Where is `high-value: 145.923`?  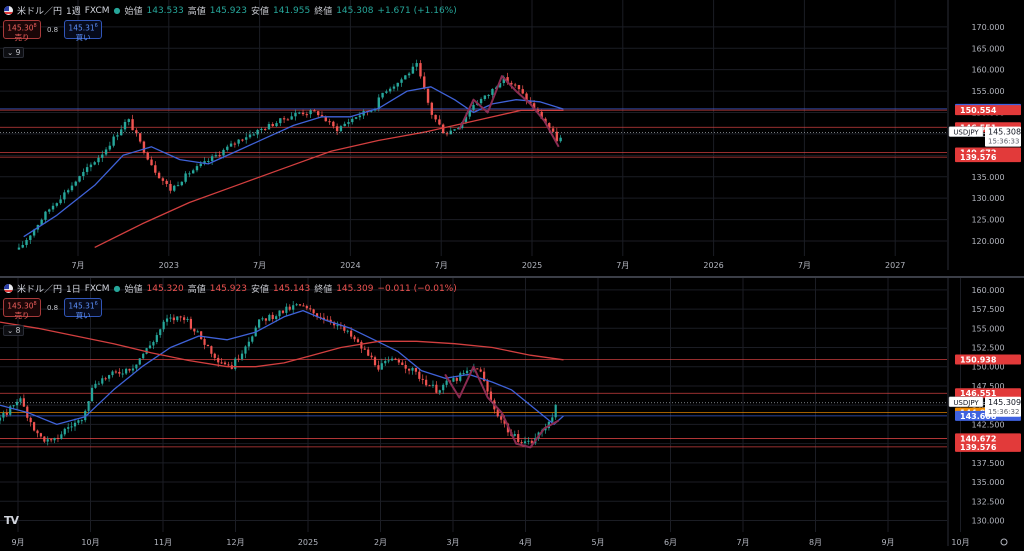
high-value: 145.923 is located at coordinates (228, 10).